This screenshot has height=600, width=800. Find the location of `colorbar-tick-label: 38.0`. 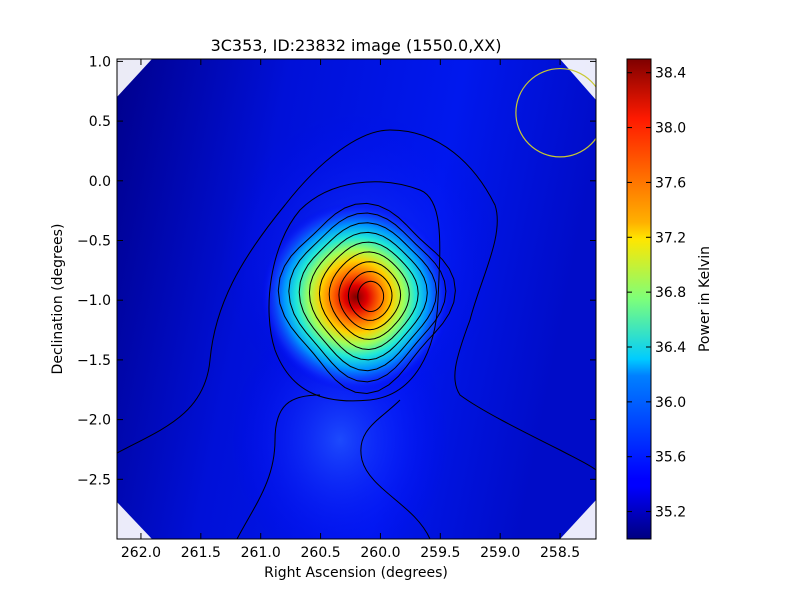

colorbar-tick-label: 38.0 is located at coordinates (670, 129).